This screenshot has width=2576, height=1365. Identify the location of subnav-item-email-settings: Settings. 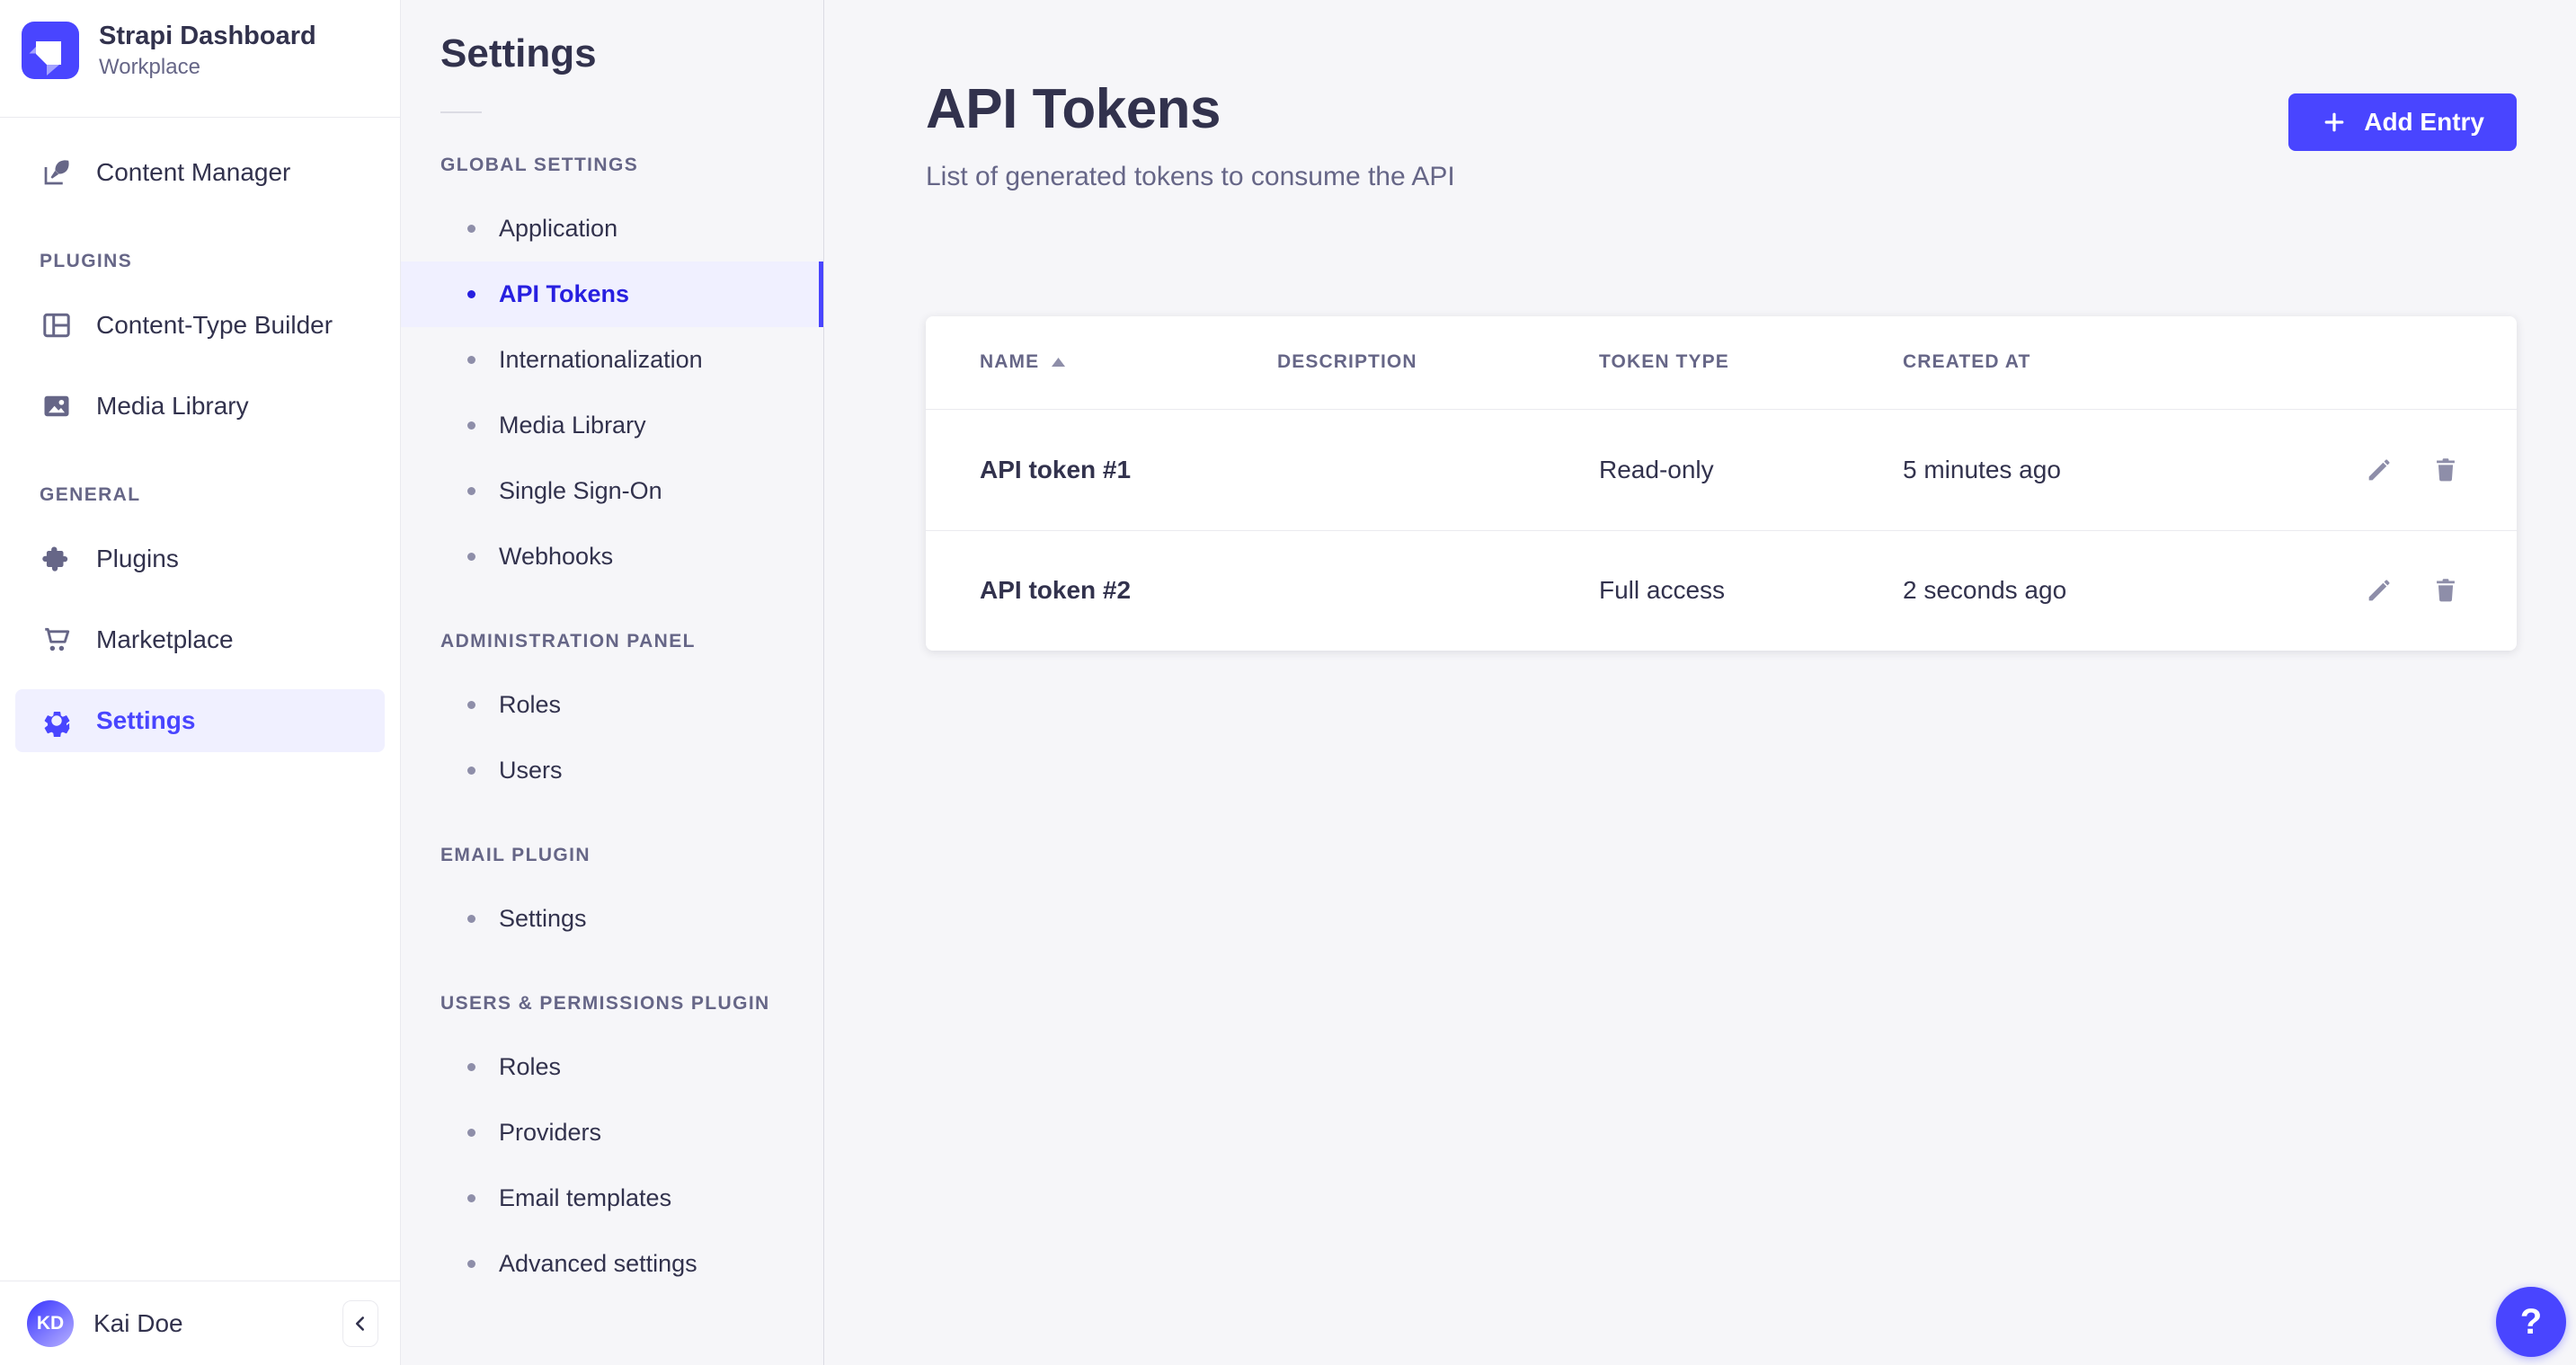
(612, 919).